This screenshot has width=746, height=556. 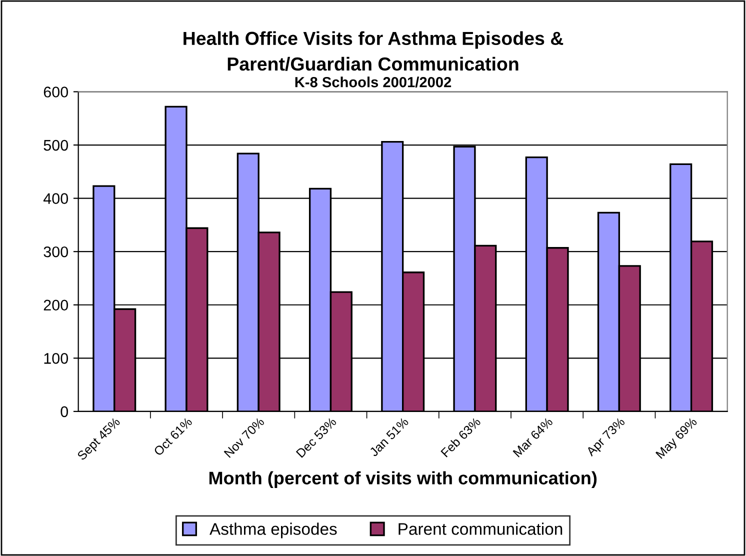 What do you see at coordinates (273, 530) in the screenshot?
I see `legend-label: Asthma episodes` at bounding box center [273, 530].